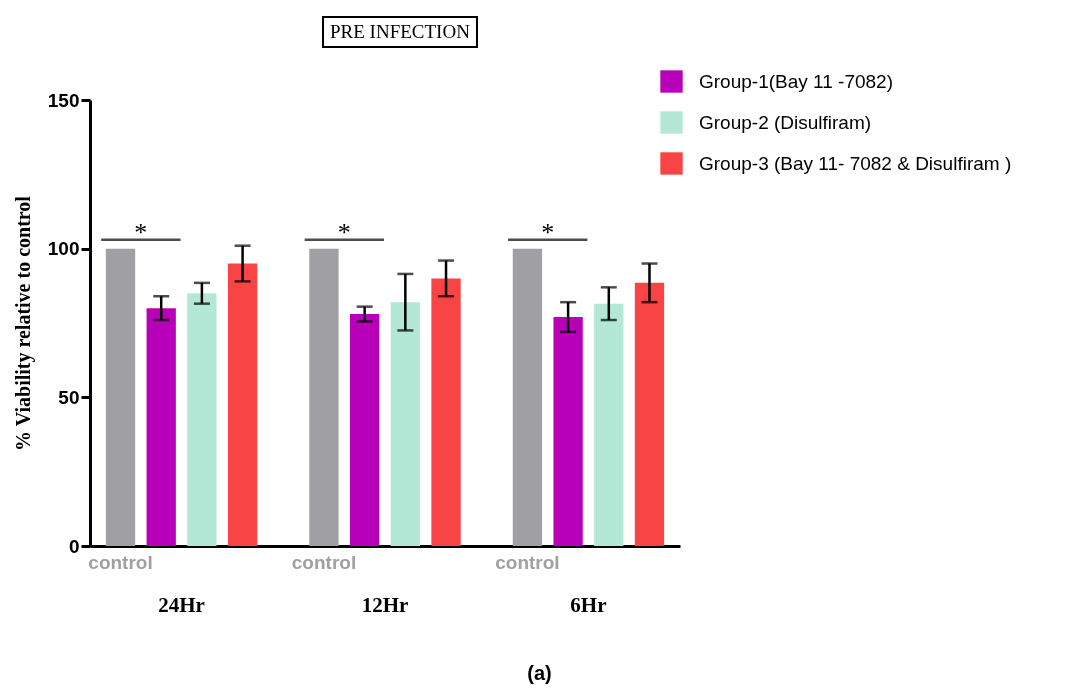 The width and height of the screenshot is (1079, 700). What do you see at coordinates (23, 323) in the screenshot?
I see `y-axis-title: % Viability relative to control` at bounding box center [23, 323].